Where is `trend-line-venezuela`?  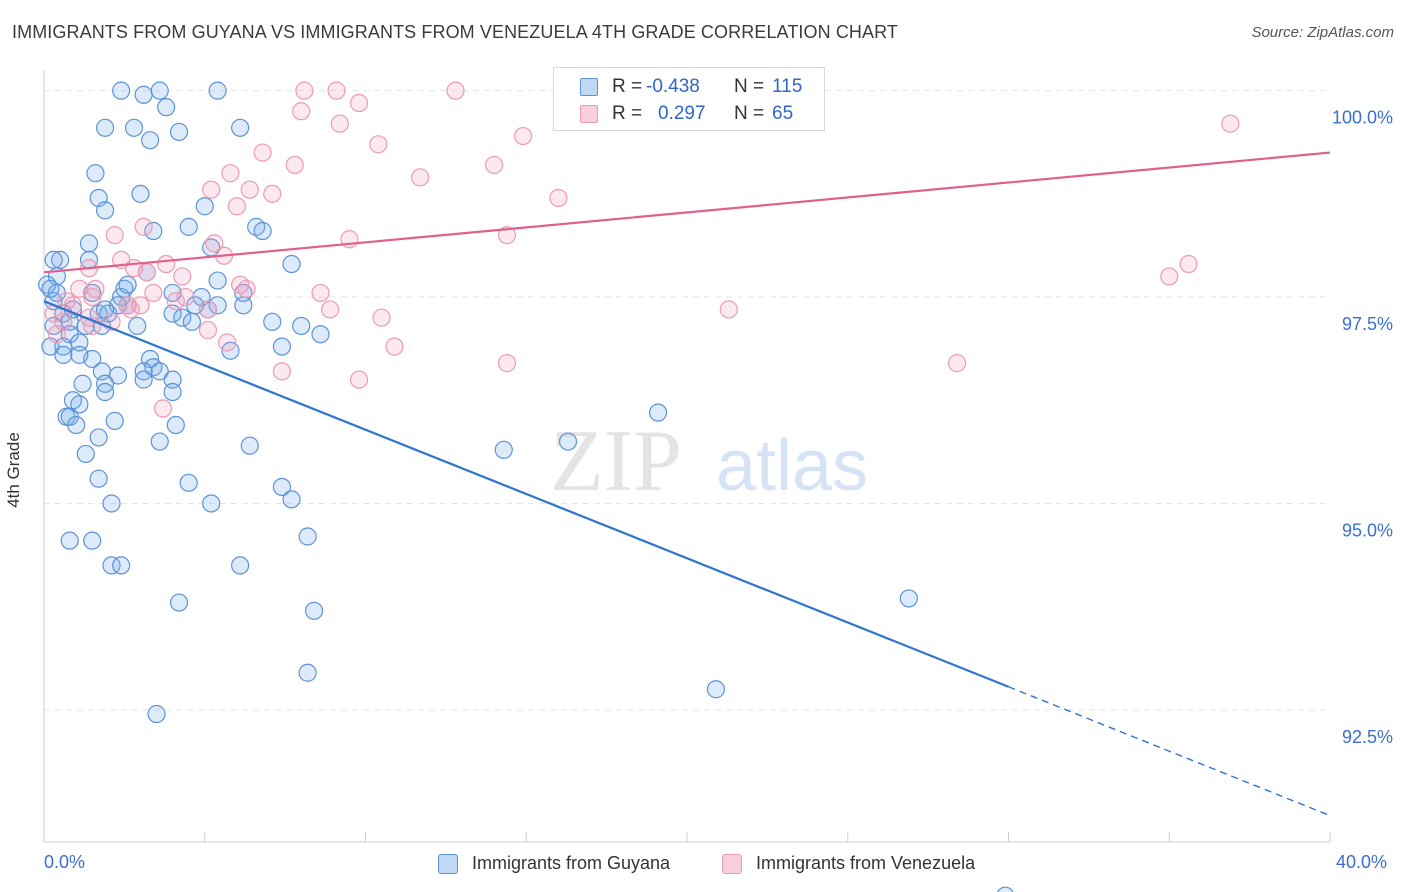
trend-line-venezuela is located at coordinates (687, 212).